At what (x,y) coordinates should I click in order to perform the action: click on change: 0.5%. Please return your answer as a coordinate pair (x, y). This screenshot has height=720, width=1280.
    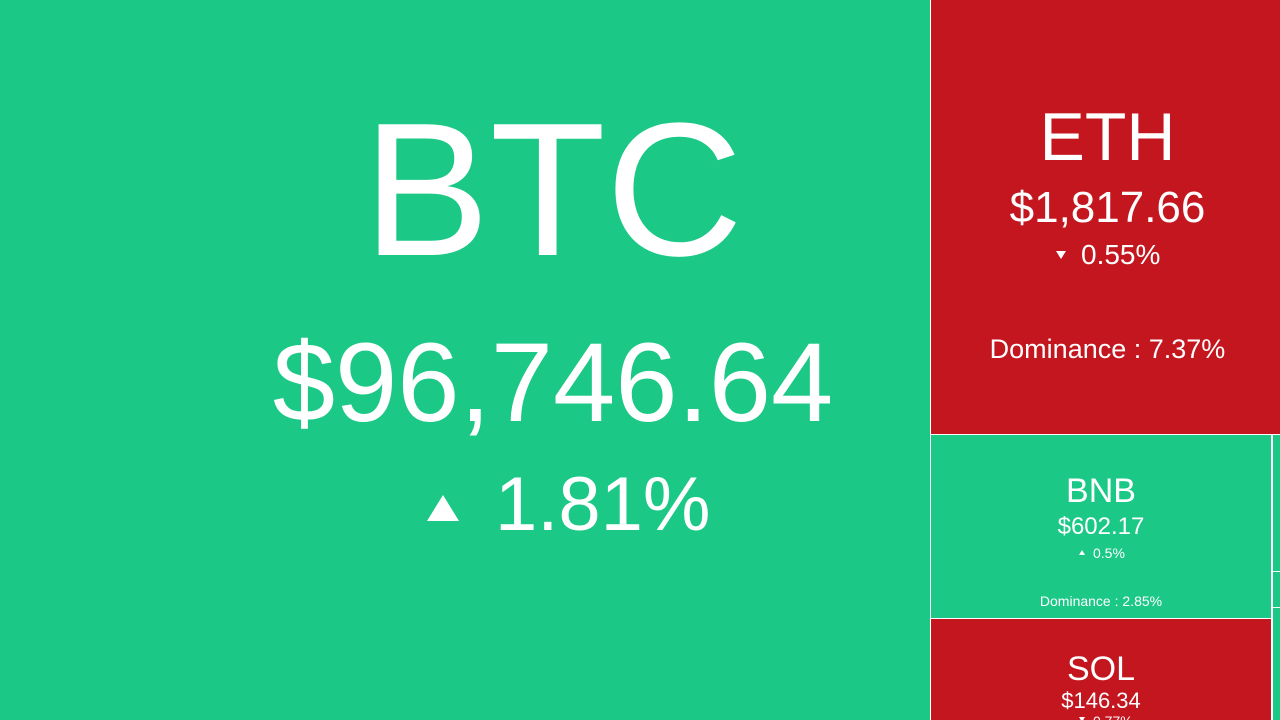
    Looking at the image, I should click on (1109, 553).